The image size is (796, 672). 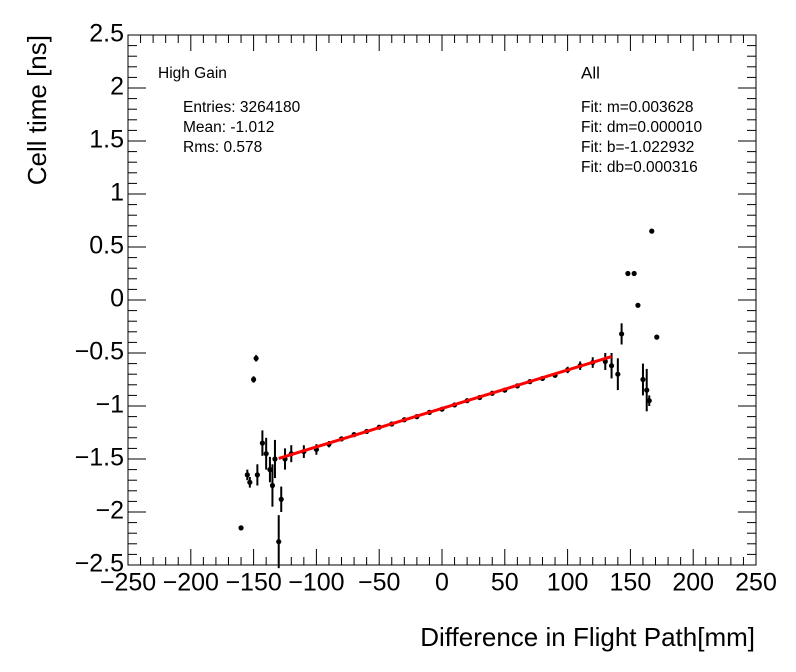 I want to click on y-tick-label: 2.5, so click(x=106, y=34).